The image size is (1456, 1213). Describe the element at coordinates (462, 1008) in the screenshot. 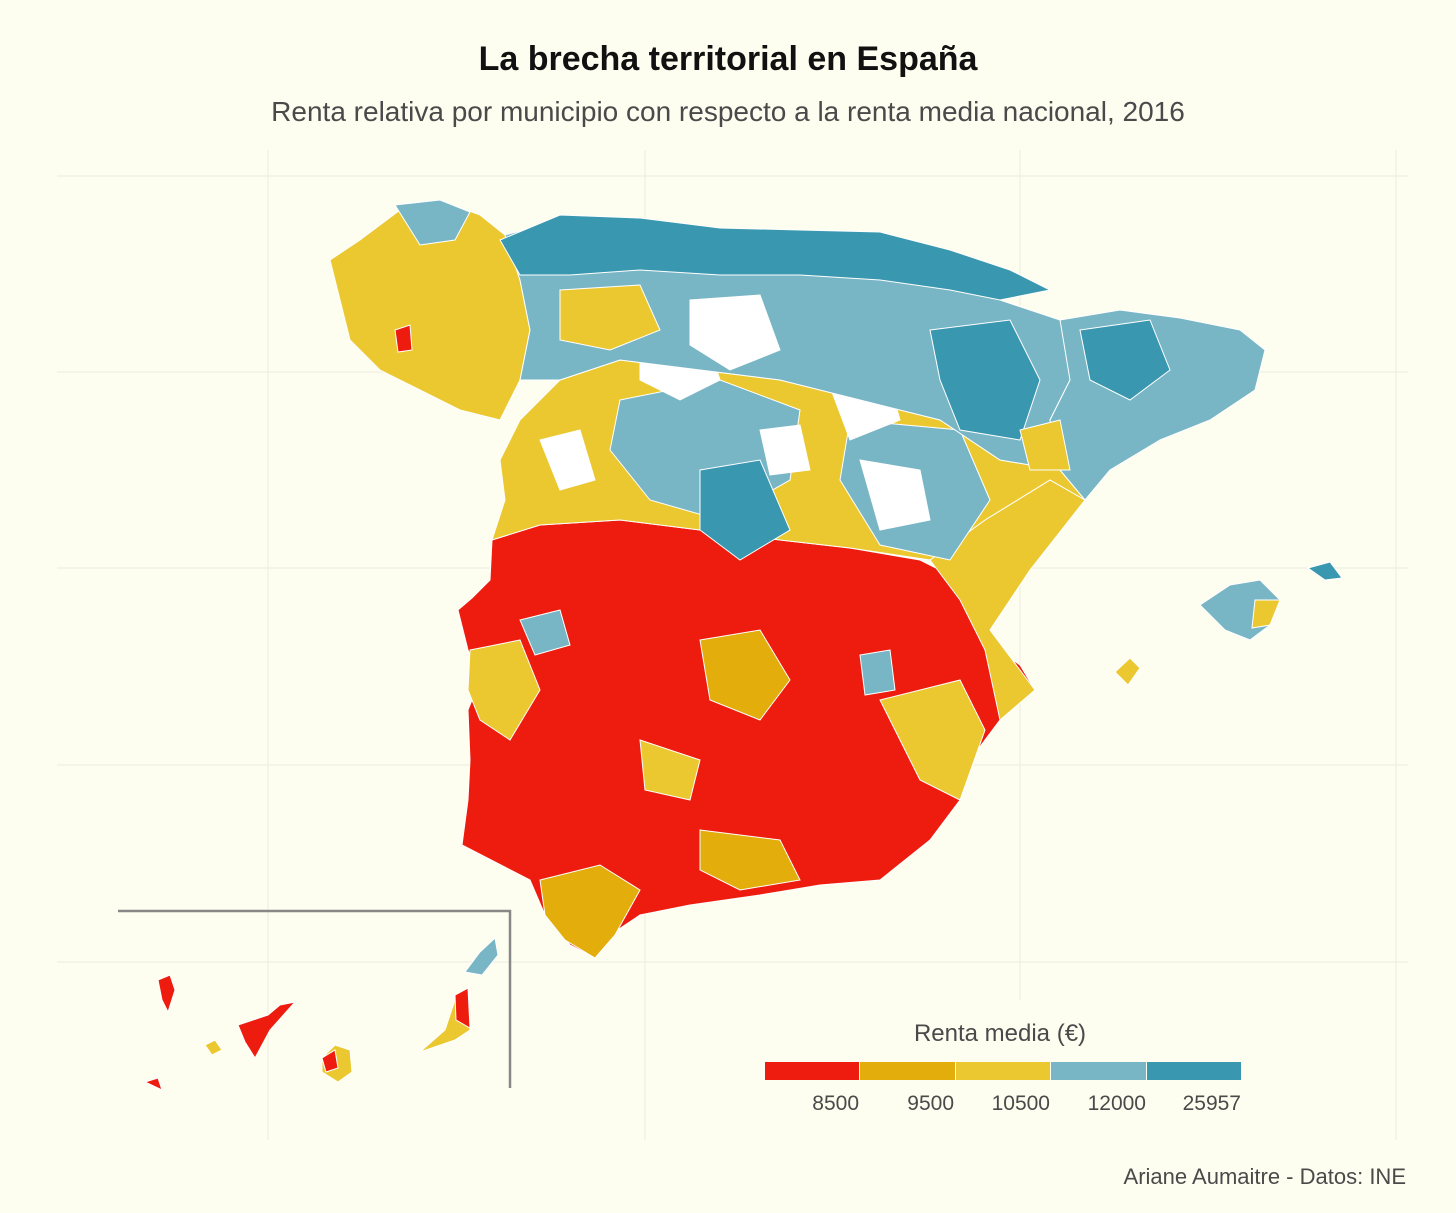

I see `island-fuerteventura-red` at that location.